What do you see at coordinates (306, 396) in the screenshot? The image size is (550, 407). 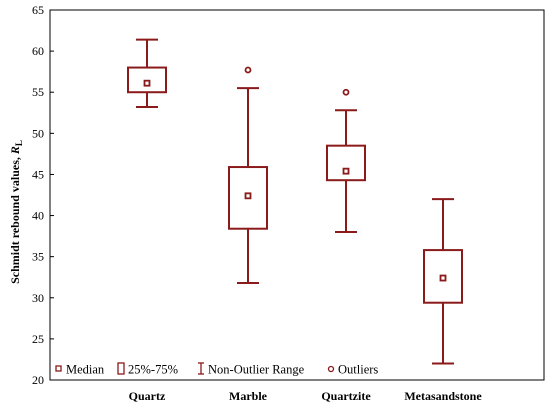 I see `x-axis: Quartz Marble Quartzite Metasandstone` at bounding box center [306, 396].